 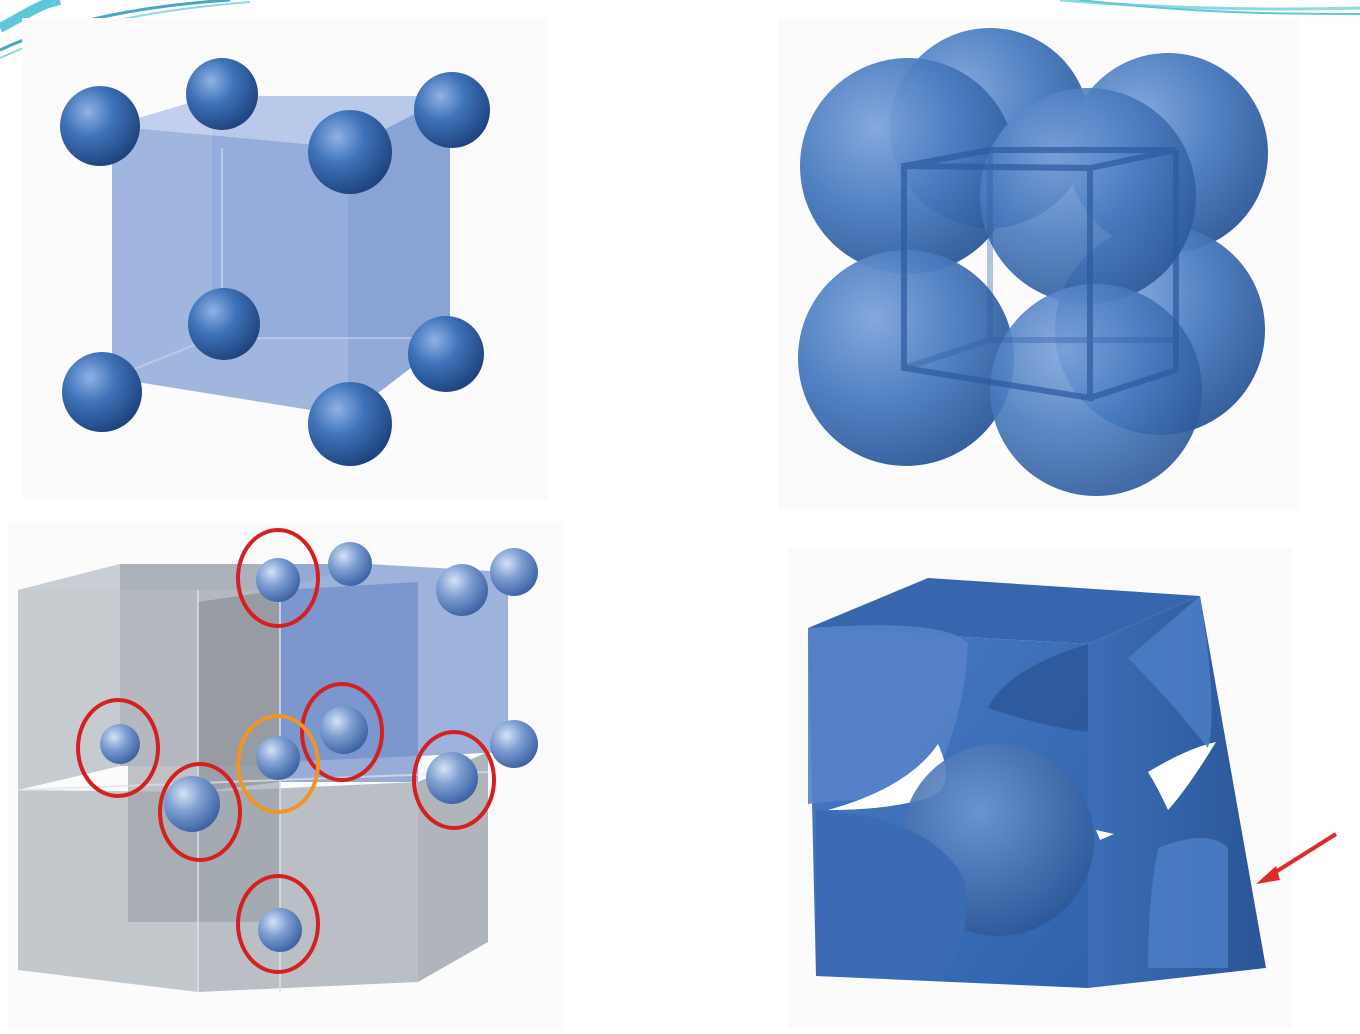 I want to click on pointer-arrow, so click(x=1297, y=858).